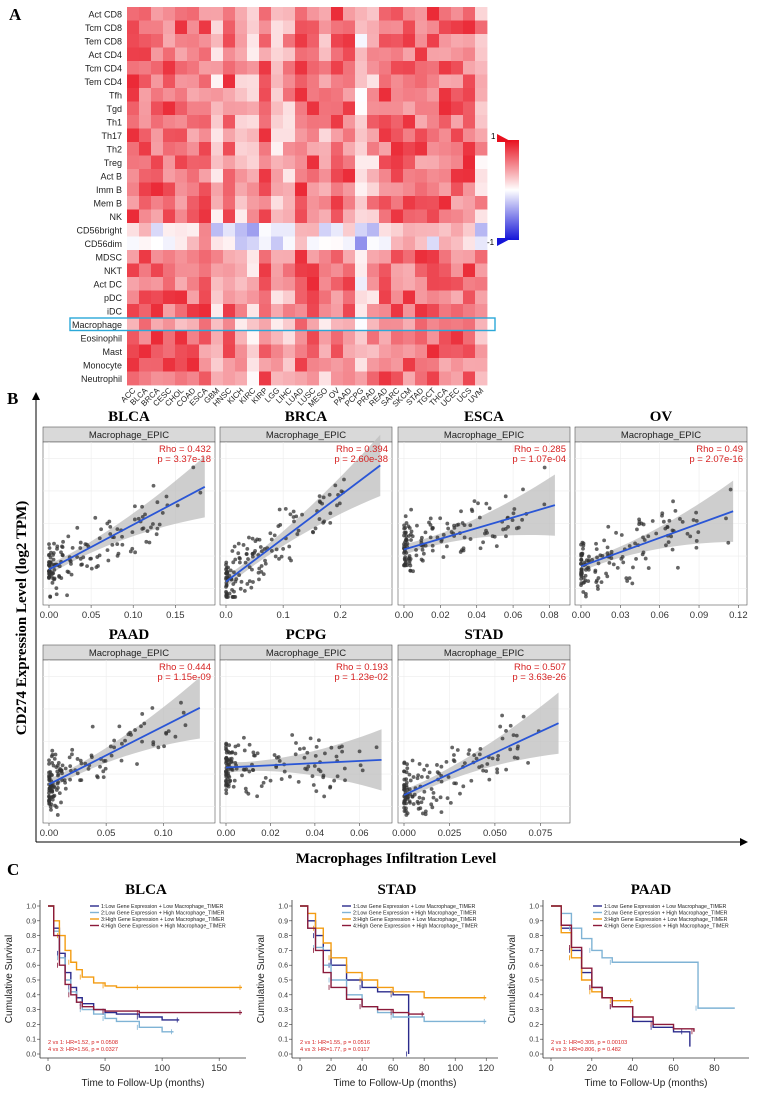  I want to click on x-tick-label: 0.00, so click(49, 615).